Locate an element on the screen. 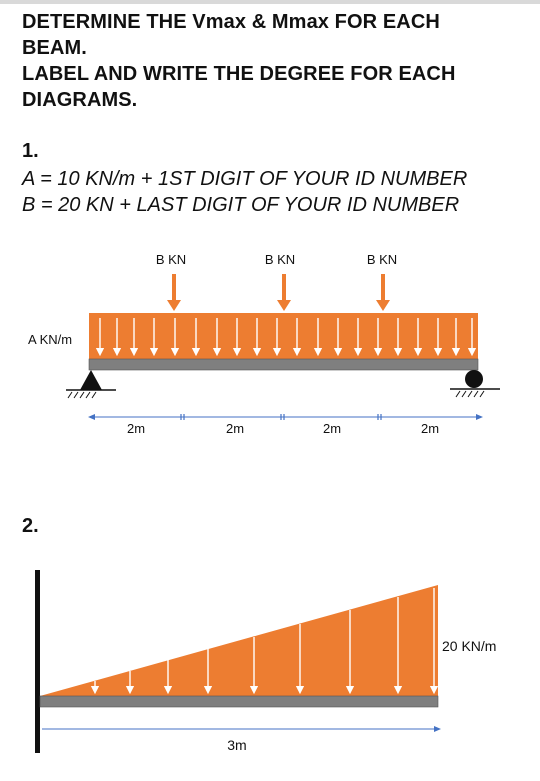 The height and width of the screenshot is (781, 540). distributed-load-label: A KN/m is located at coordinates (50, 339).